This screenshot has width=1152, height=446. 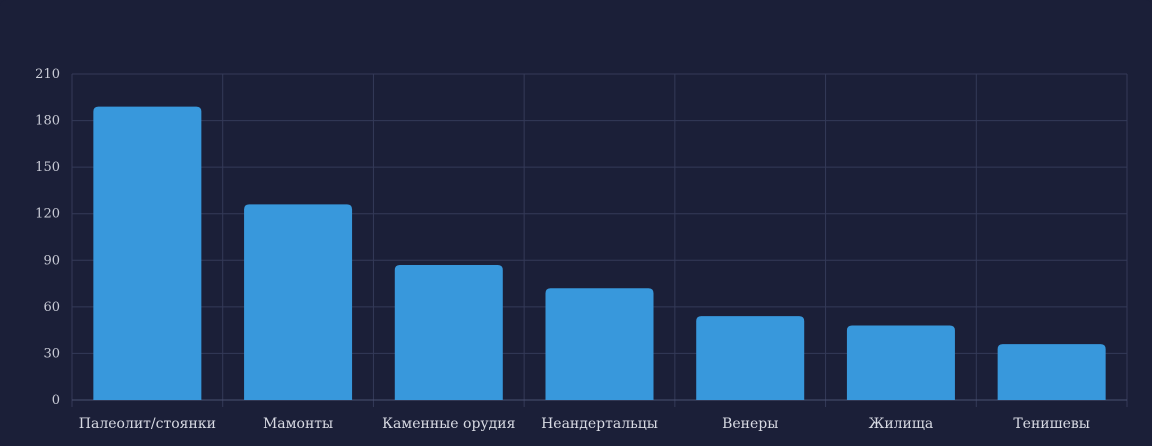 I want to click on x-tick-label: Венеры, so click(x=750, y=424).